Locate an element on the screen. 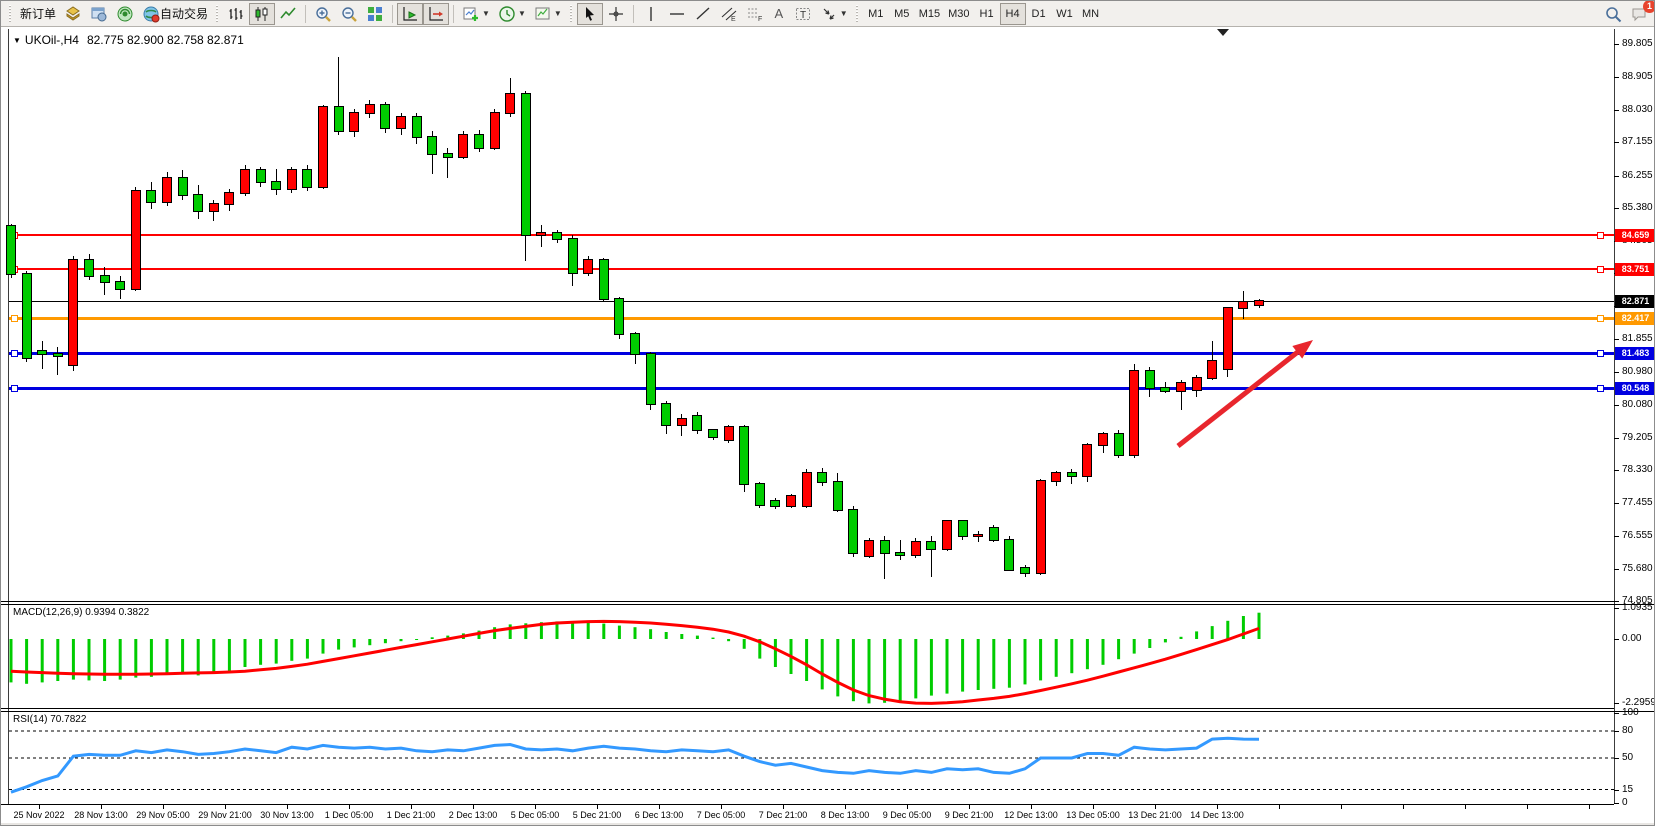 This screenshot has width=1655, height=826. timeframe-m30-button: M30 is located at coordinates (958, 14).